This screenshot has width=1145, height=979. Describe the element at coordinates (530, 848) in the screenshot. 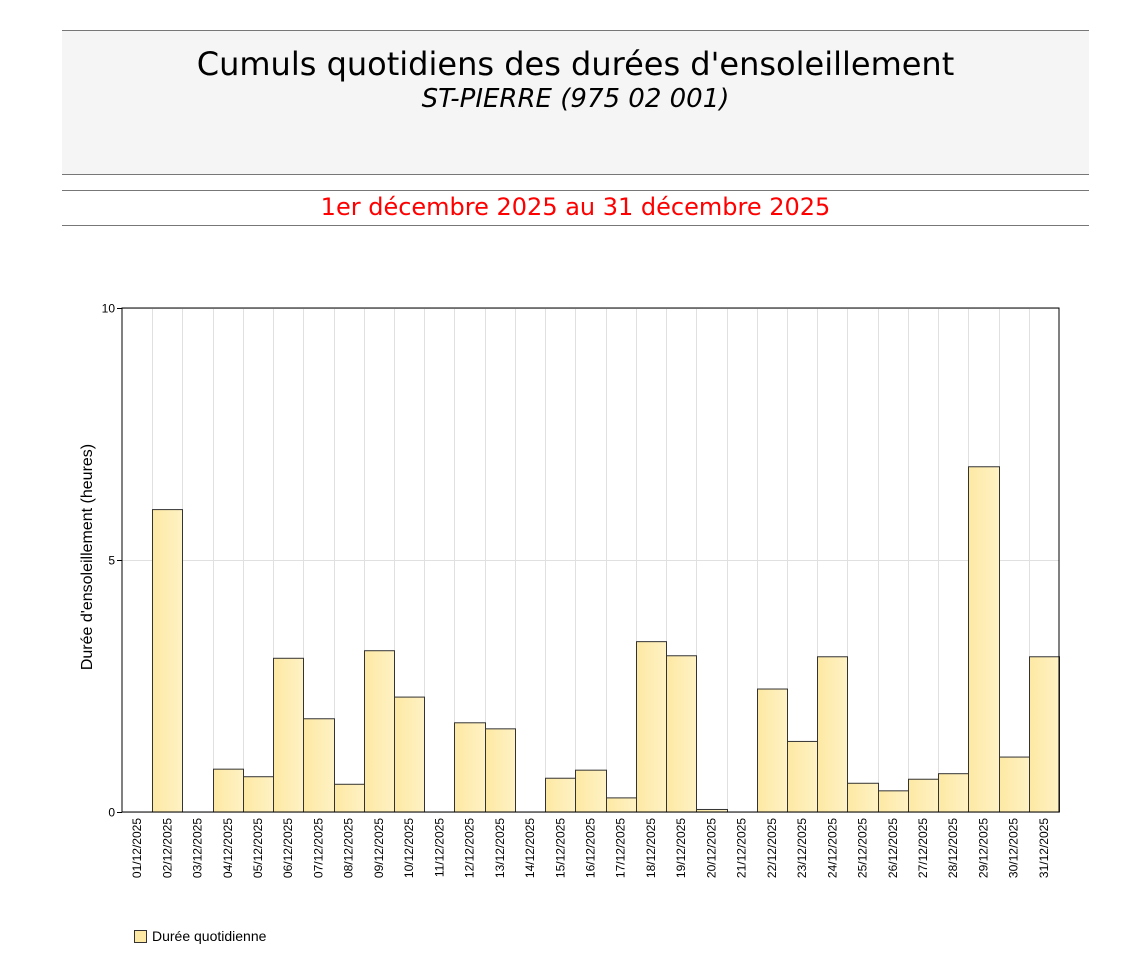

I see `x-tick-label: 14/12/2025` at that location.